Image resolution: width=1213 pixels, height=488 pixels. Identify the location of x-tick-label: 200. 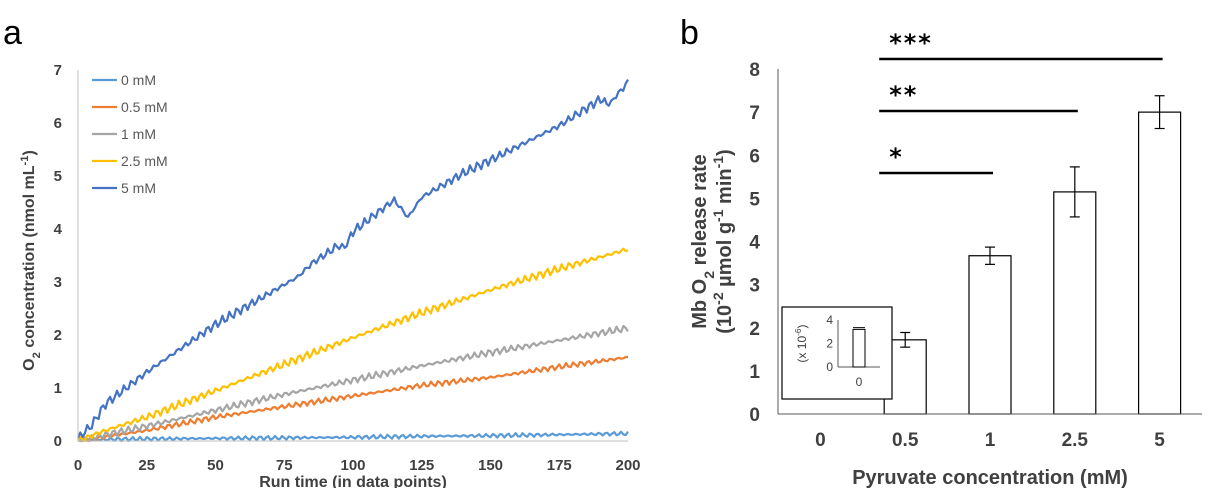
(627, 465).